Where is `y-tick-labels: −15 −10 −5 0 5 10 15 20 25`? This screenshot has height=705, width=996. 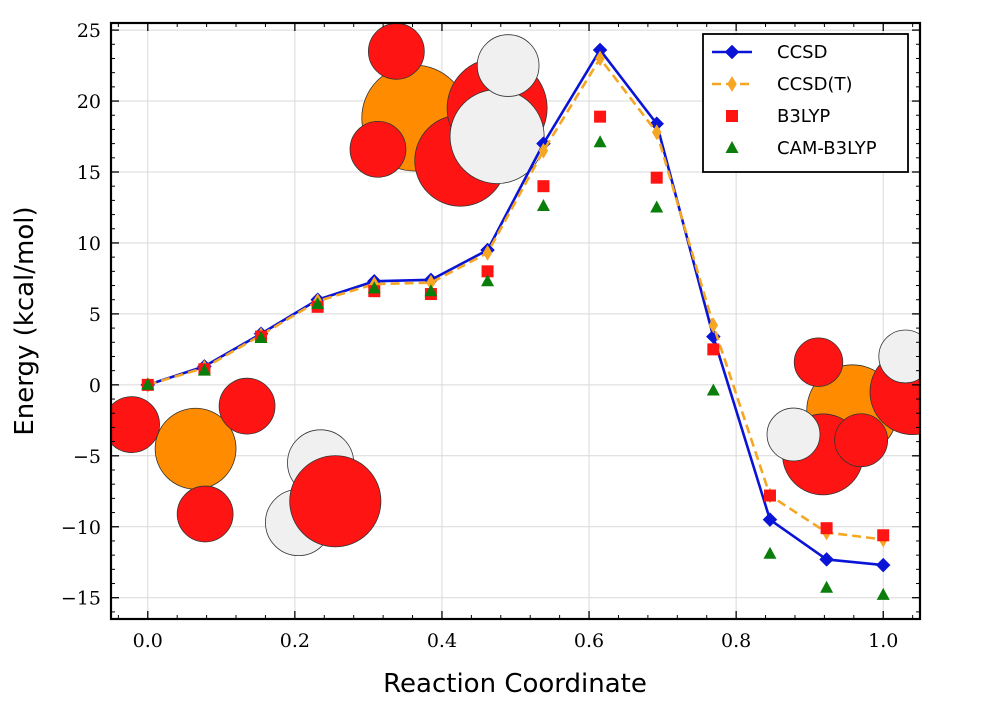
y-tick-labels: −15 −10 −5 0 5 10 15 20 25 is located at coordinates (81, 315).